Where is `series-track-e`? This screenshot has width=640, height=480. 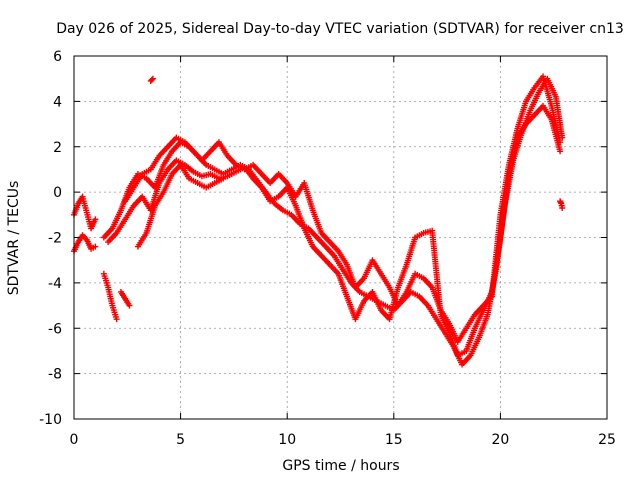 series-track-e is located at coordinates (151, 79).